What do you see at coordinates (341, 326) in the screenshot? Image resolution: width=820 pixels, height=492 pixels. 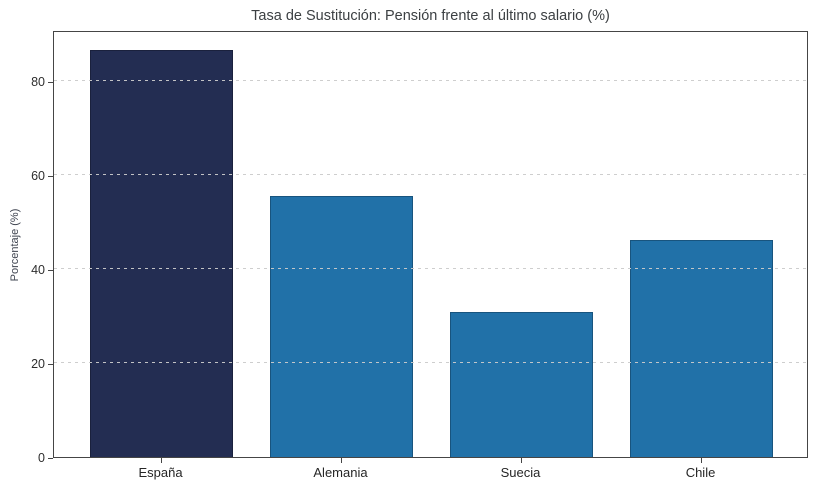 I see `bar-alemania` at bounding box center [341, 326].